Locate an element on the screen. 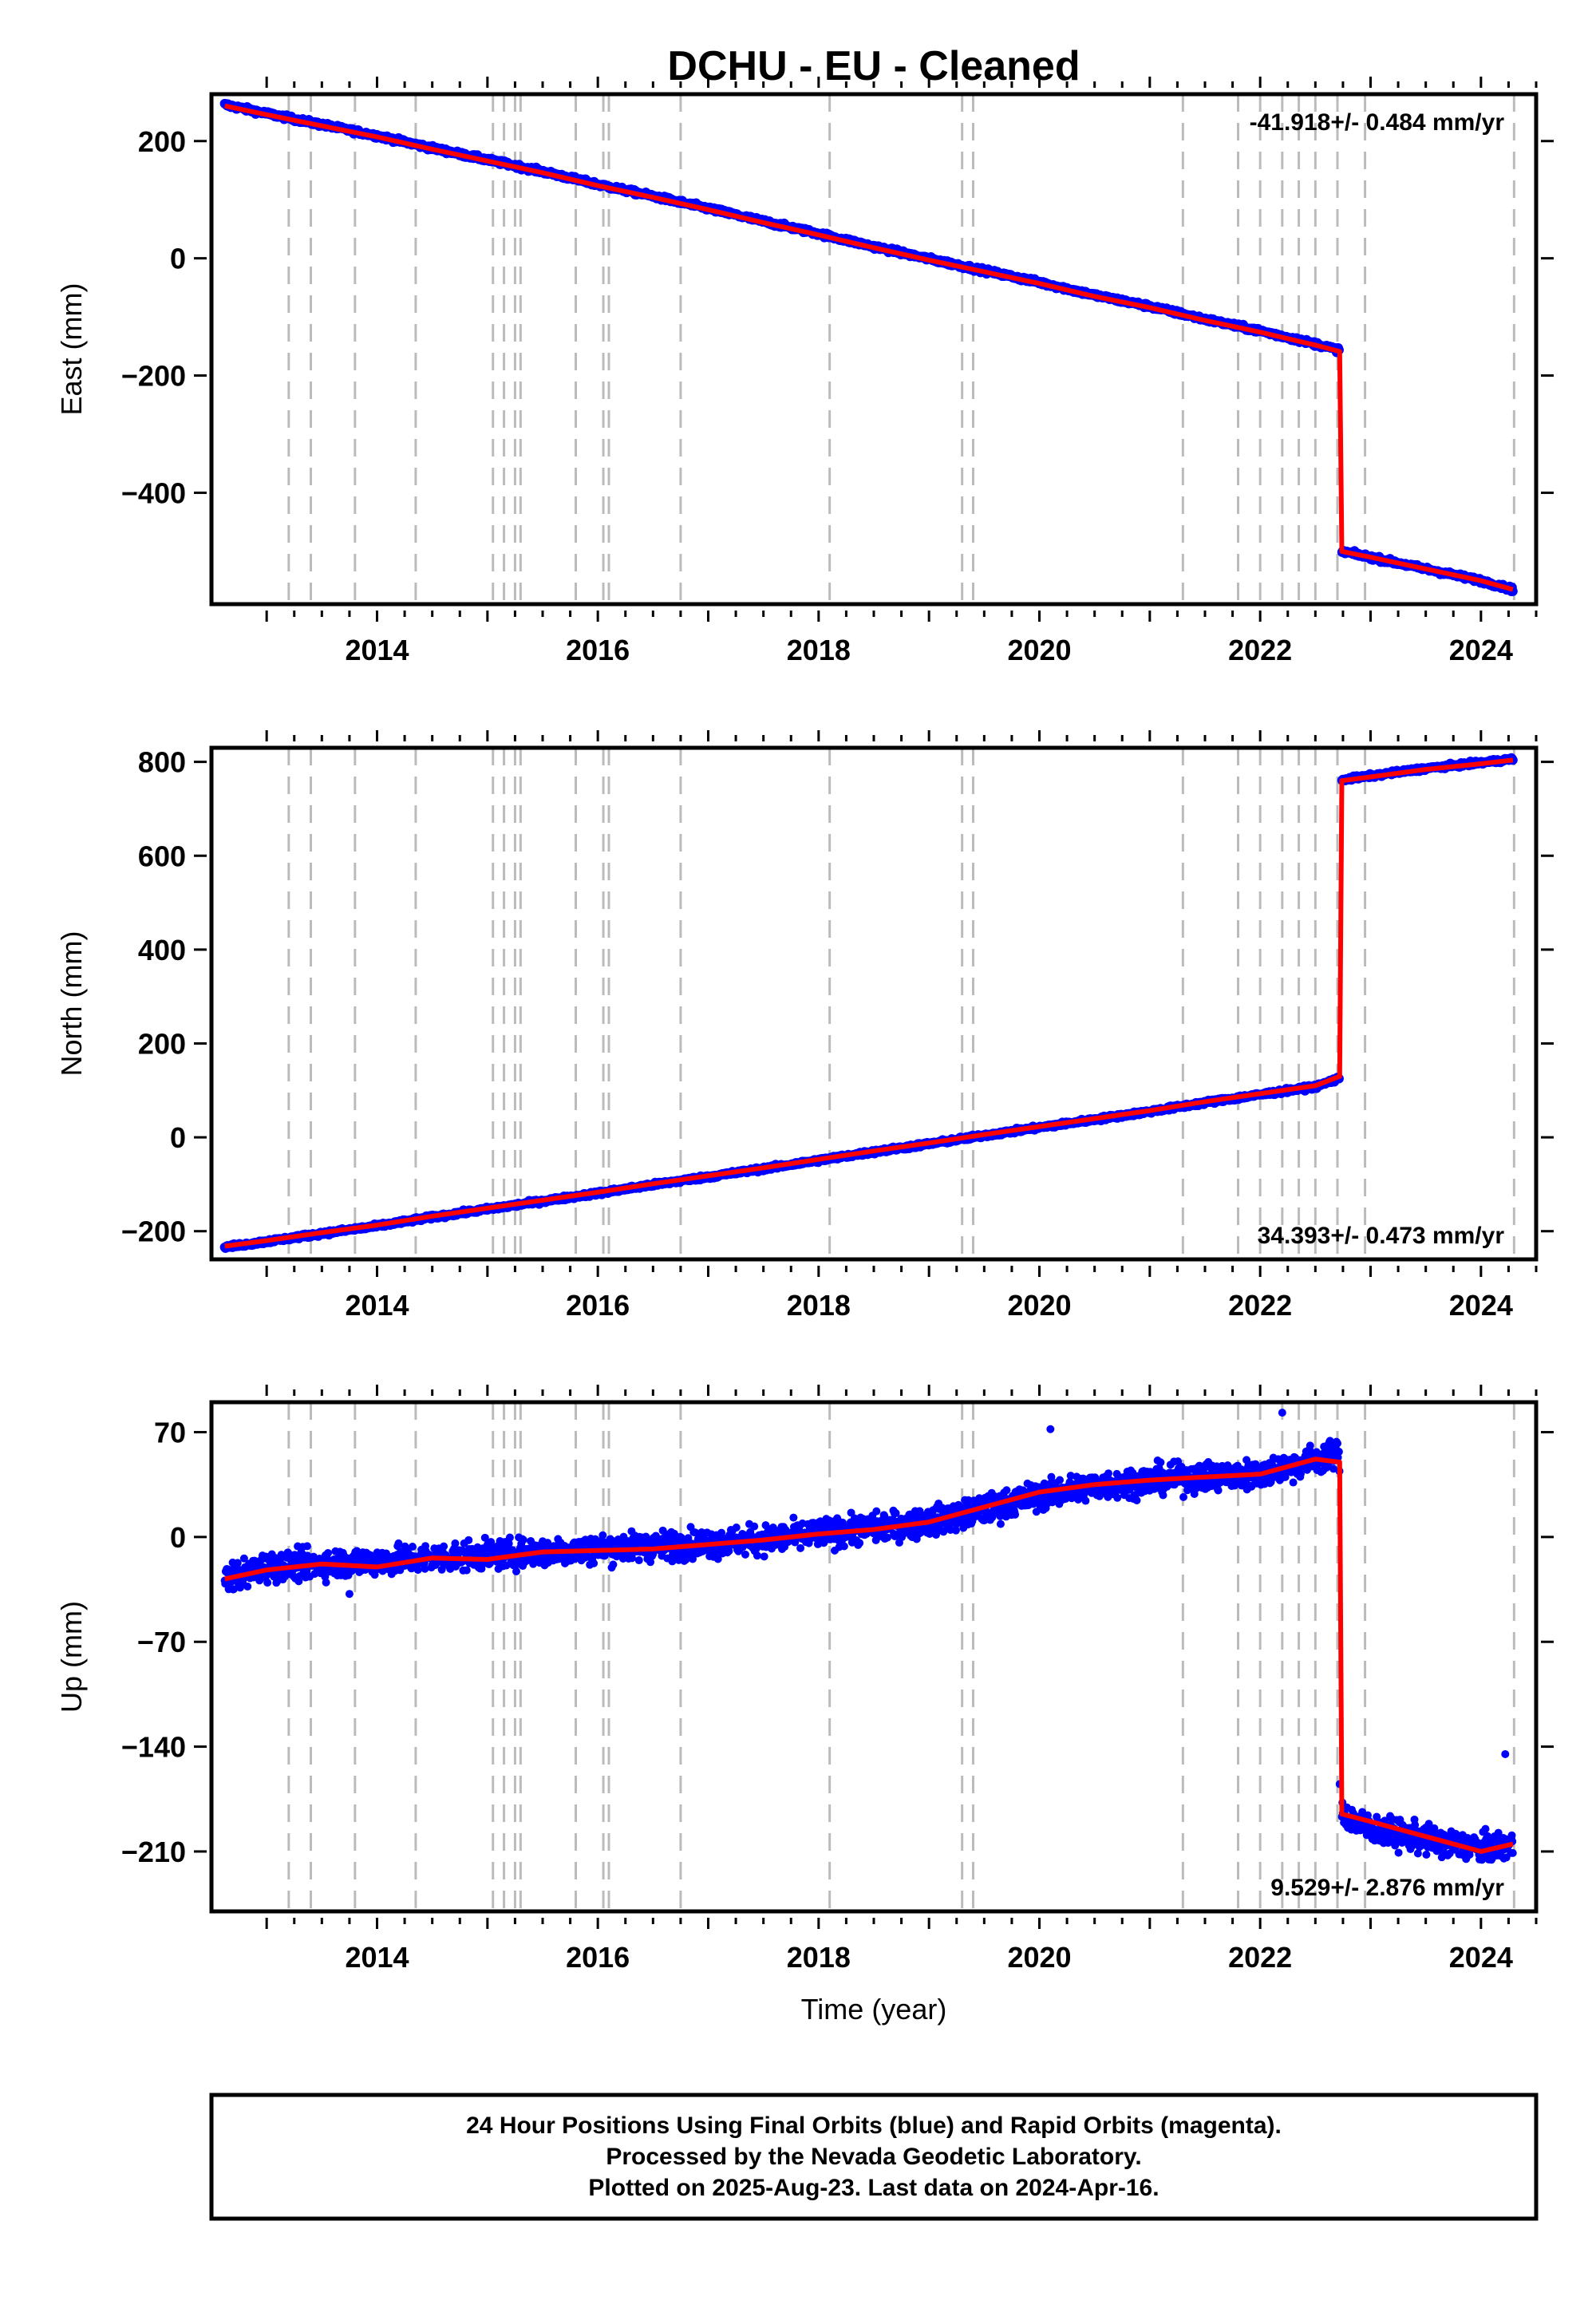 The image size is (1596, 2316). y-tick-label: 400 is located at coordinates (162, 950).